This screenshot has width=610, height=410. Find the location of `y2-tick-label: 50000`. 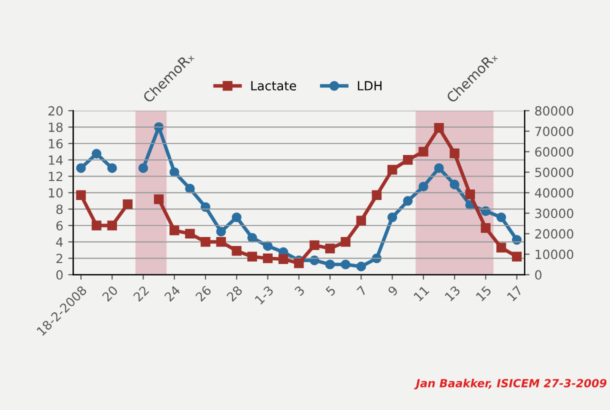

y2-tick-label: 50000 is located at coordinates (554, 173).